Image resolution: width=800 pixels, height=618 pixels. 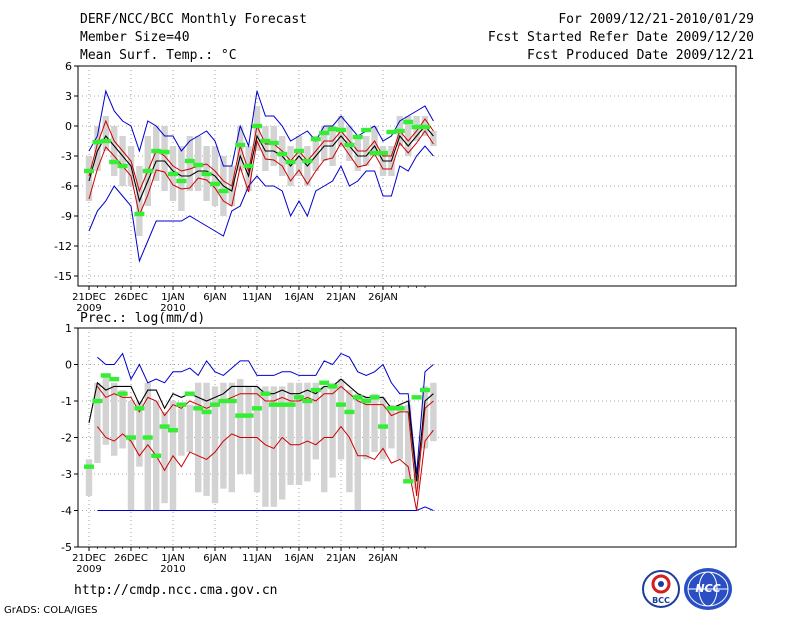 I want to click on y-tick-label: 3, so click(x=68, y=96).